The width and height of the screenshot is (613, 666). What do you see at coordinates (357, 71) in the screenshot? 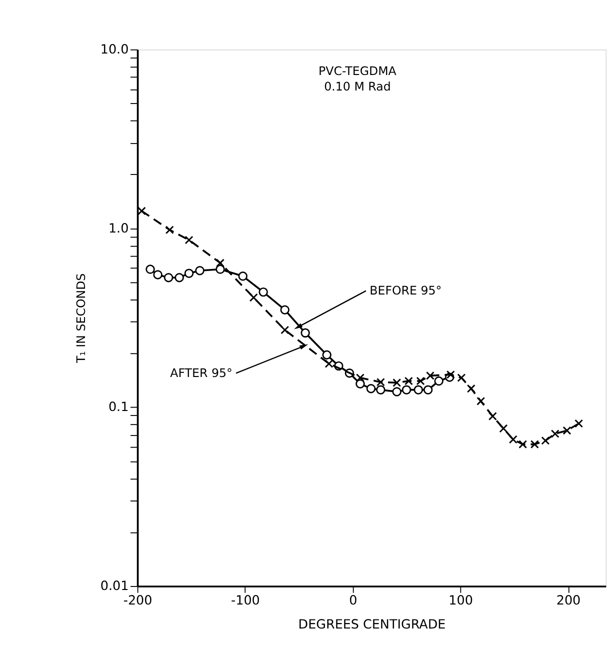
I see `annotation: PVC-TEGDMA` at bounding box center [357, 71].